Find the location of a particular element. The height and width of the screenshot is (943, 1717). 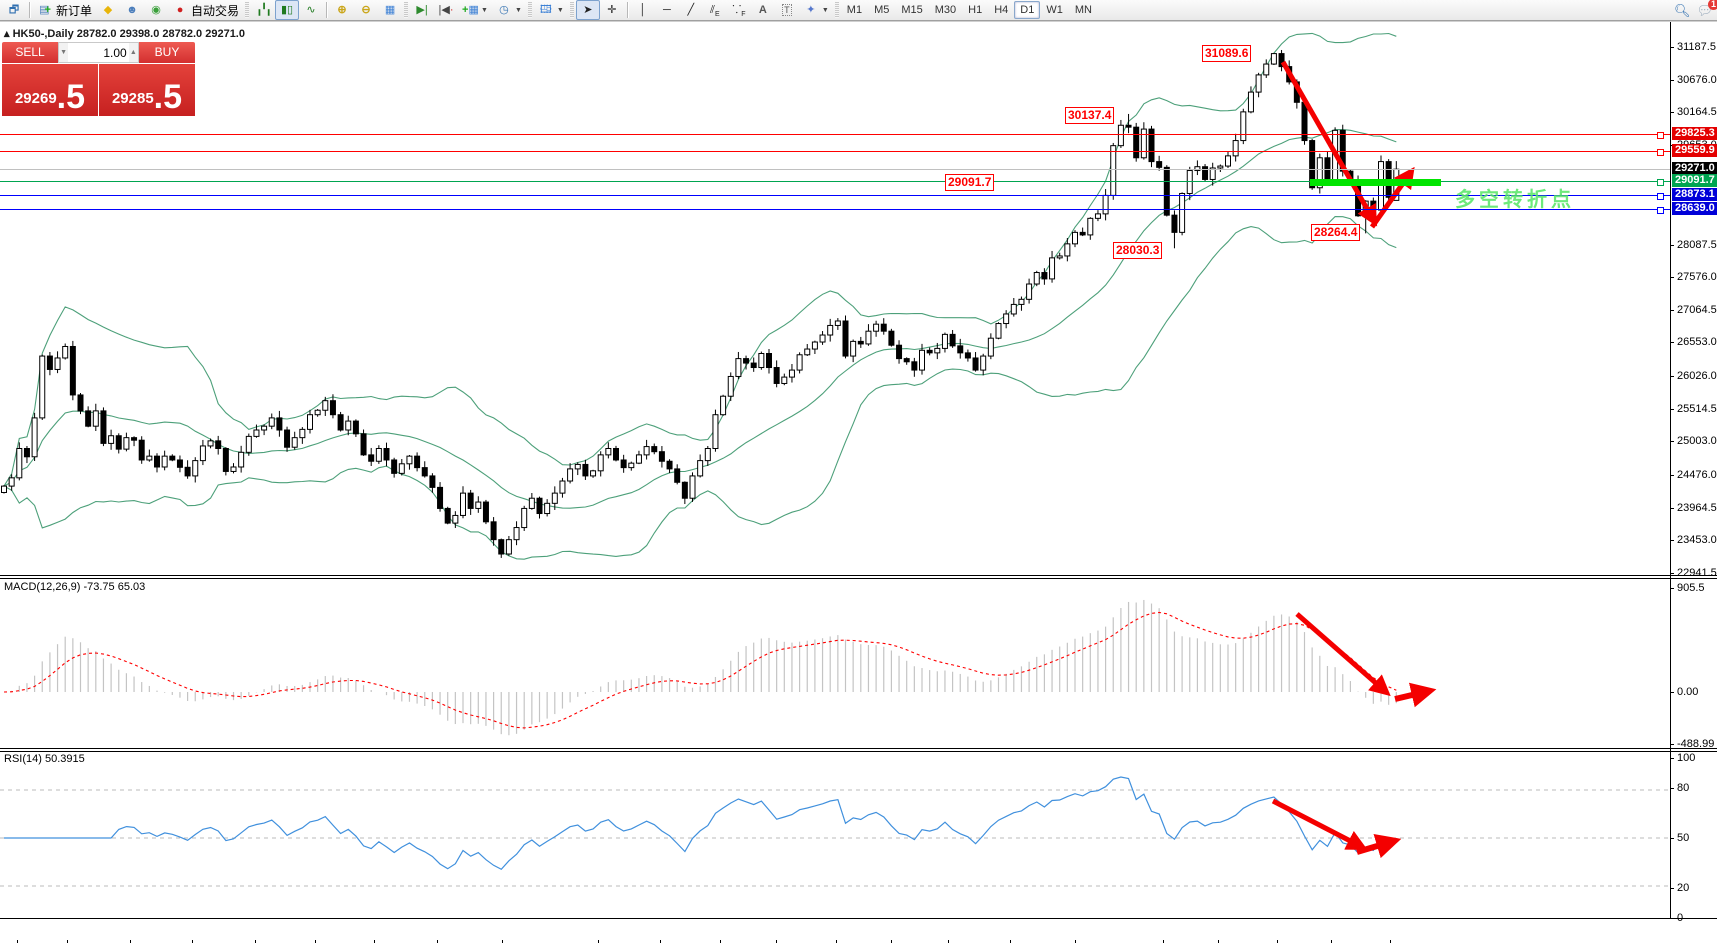

cn-annotation-text: 多空转折点 is located at coordinates (1515, 200).